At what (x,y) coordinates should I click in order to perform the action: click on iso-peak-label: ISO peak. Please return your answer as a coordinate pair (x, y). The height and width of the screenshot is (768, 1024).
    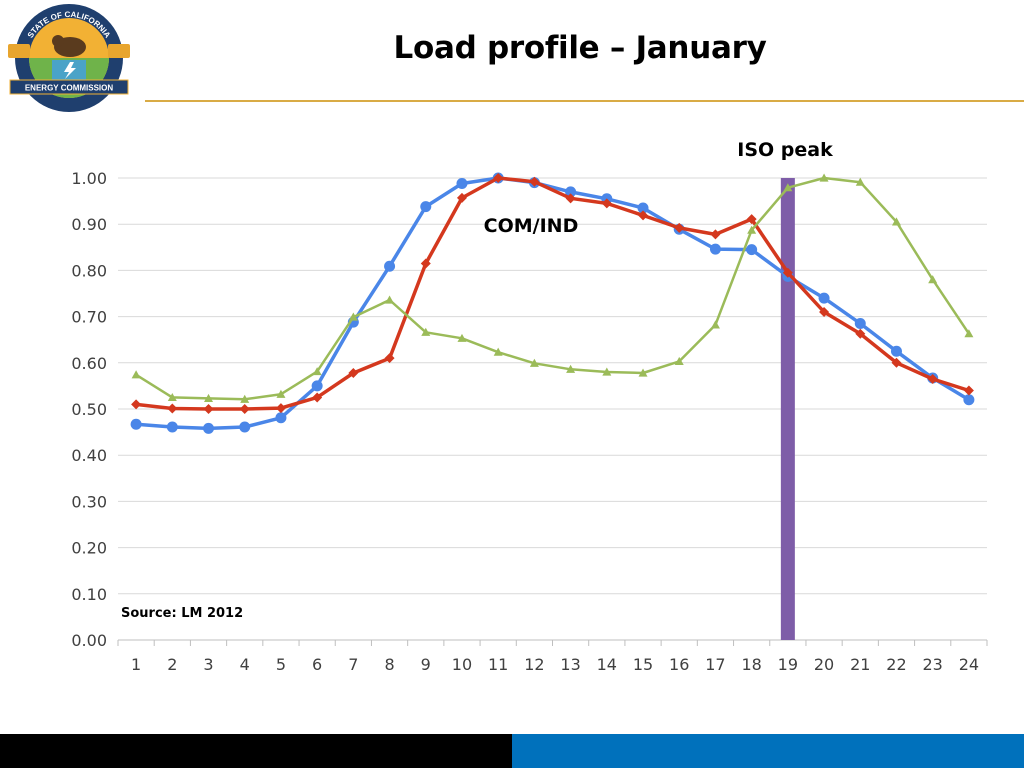
    Looking at the image, I should click on (785, 150).